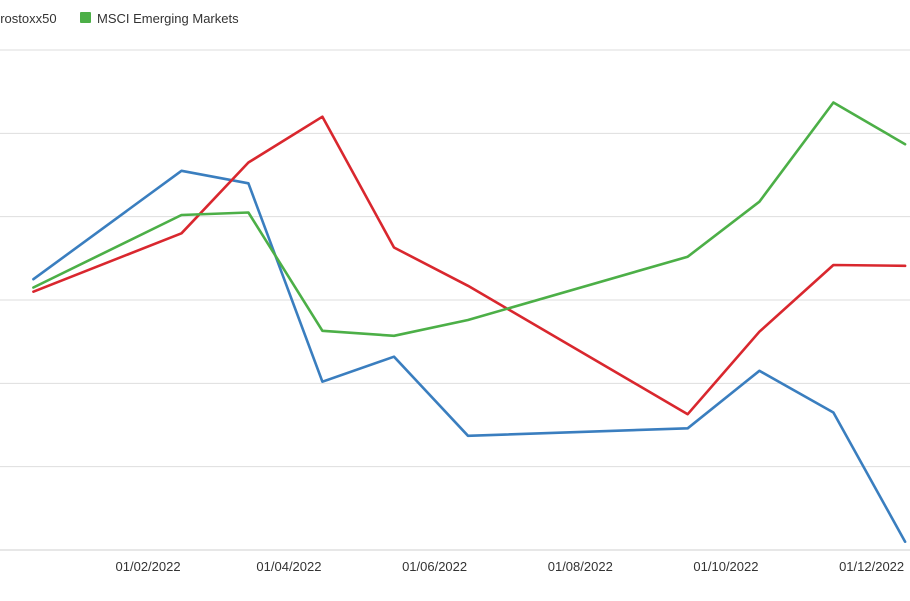  What do you see at coordinates (168, 18) in the screenshot?
I see `legend-label-msci-emerging-markets: MSCI Emerging Markets` at bounding box center [168, 18].